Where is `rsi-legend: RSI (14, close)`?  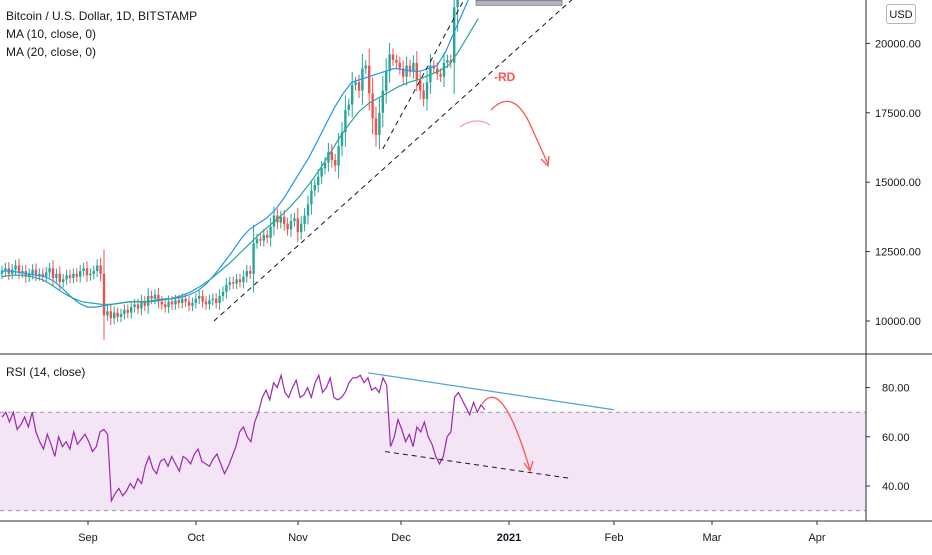 rsi-legend: RSI (14, close) is located at coordinates (46, 372).